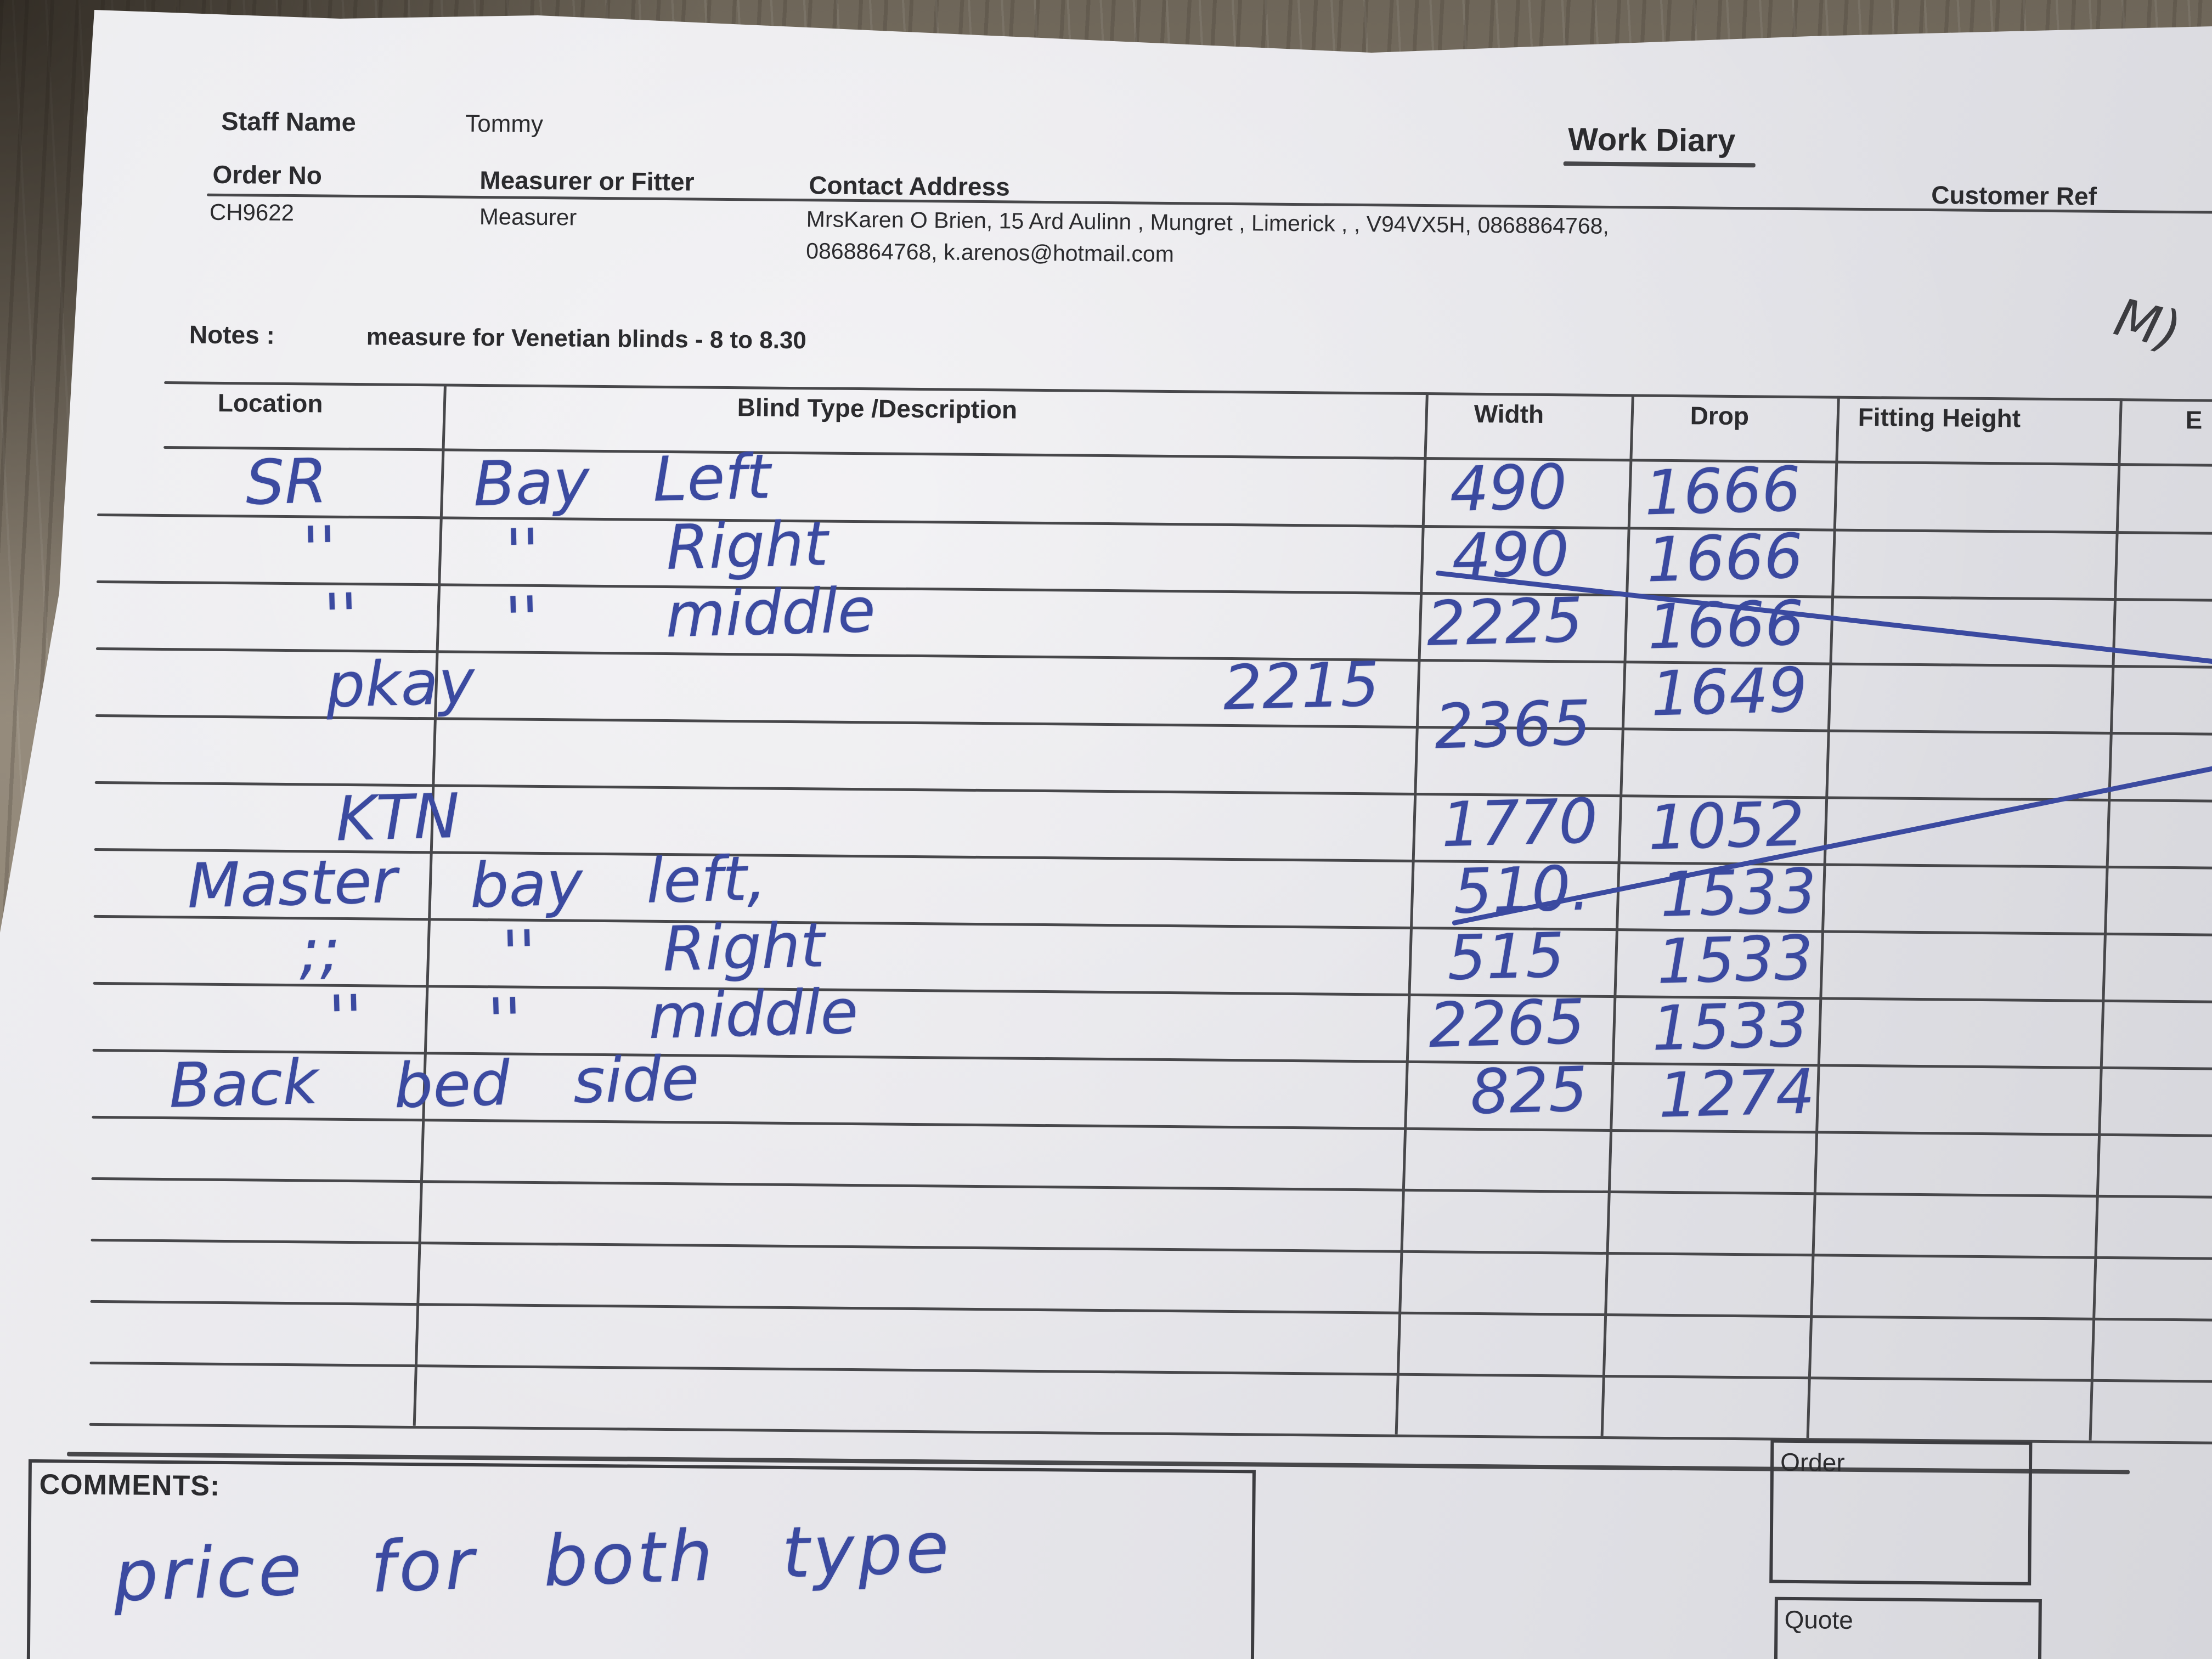 Image resolution: width=2212 pixels, height=1659 pixels. I want to click on cell-location: SR, so click(287, 482).